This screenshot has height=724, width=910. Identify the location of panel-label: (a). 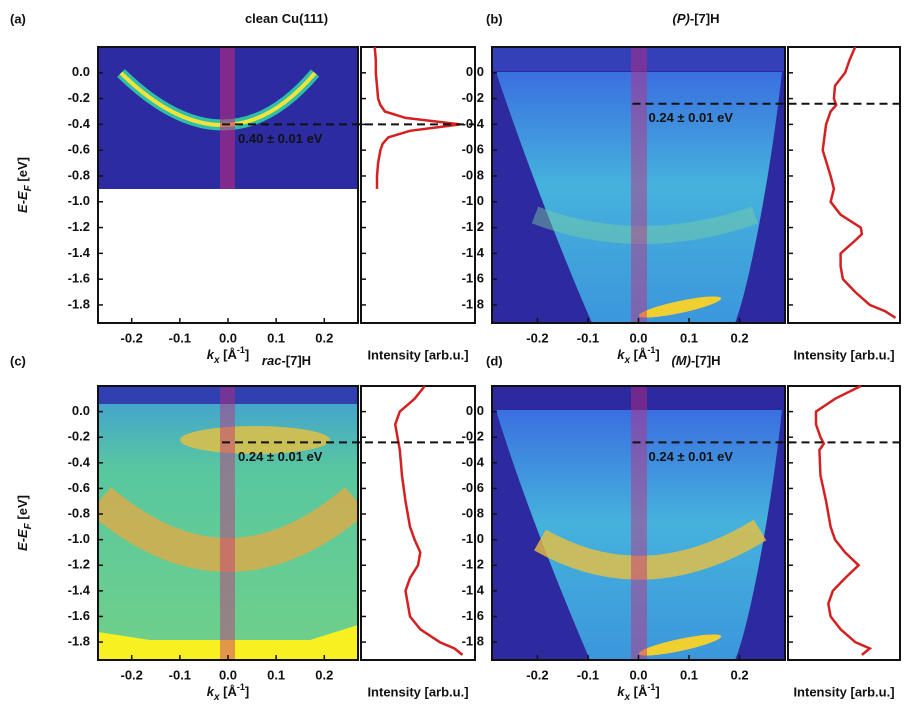
(18, 18).